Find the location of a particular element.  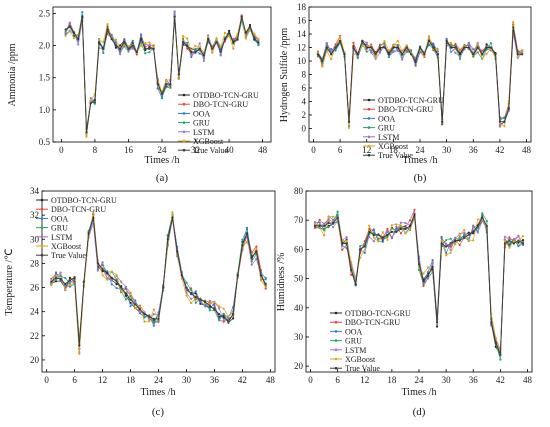

x-tick-label: 0 is located at coordinates (310, 380).